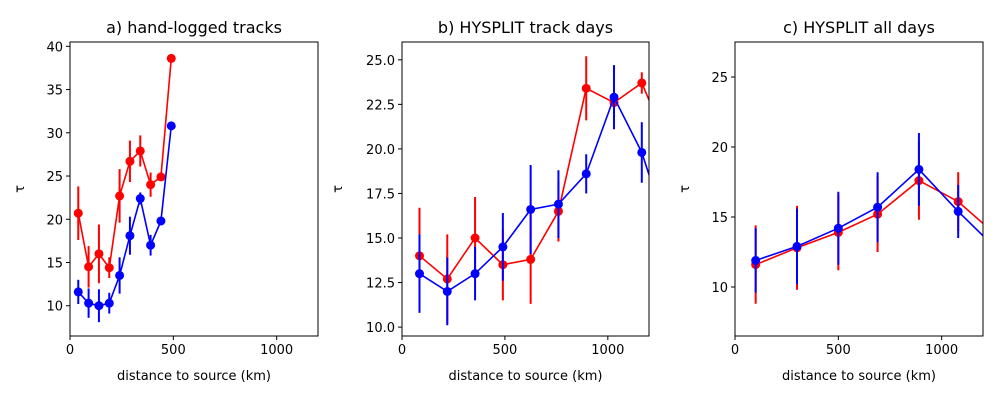  What do you see at coordinates (380, 194) in the screenshot?
I see `y-tick-label: 17.5` at bounding box center [380, 194].